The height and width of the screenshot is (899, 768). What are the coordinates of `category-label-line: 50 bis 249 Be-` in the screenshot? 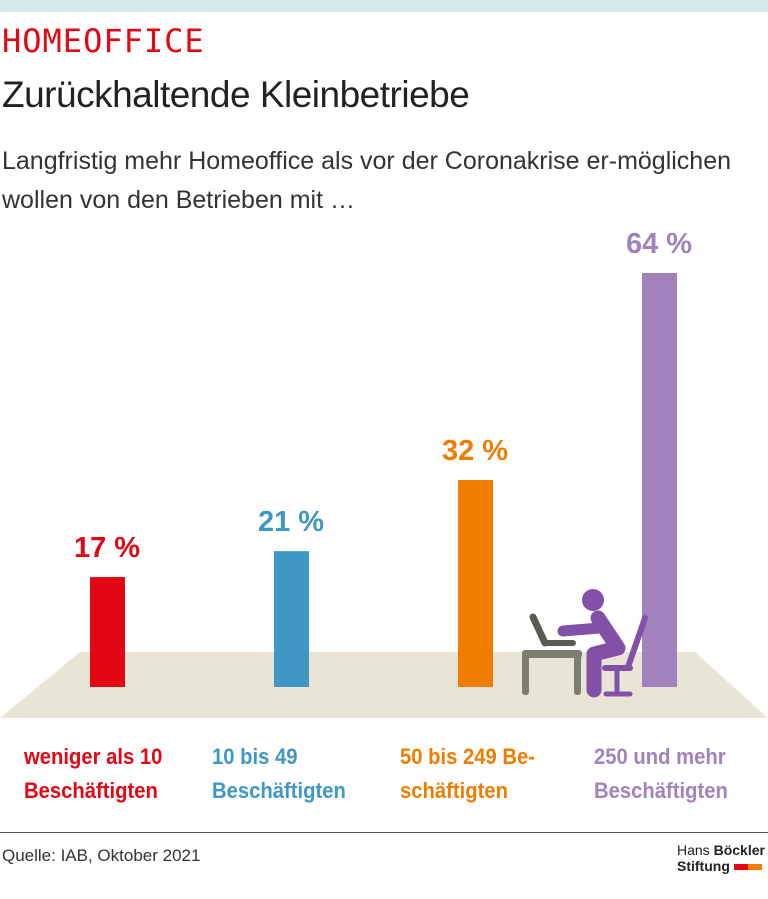 It's located at (468, 756).